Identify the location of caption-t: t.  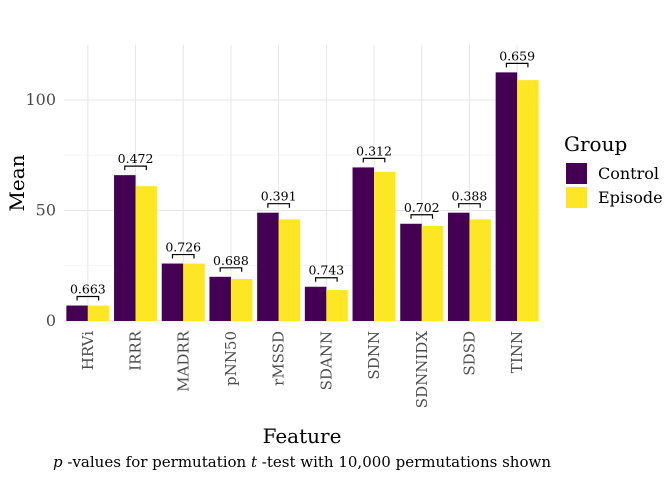
(254, 462).